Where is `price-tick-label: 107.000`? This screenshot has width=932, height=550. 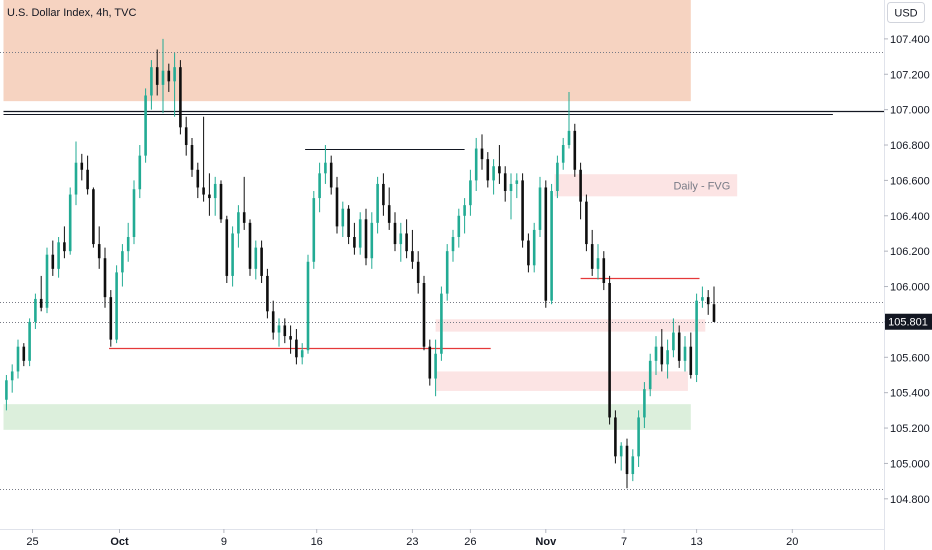 price-tick-label: 107.000 is located at coordinates (910, 111).